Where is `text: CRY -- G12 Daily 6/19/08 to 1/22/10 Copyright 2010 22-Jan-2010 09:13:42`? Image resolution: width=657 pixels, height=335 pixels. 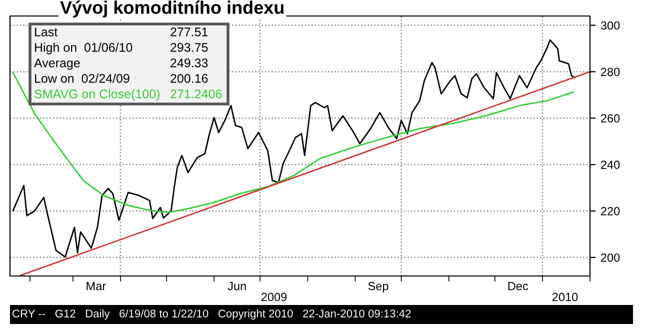
text: CRY -- G12 Daily 6/19/08 to 1/22/10 Copyright 2010 22-Jan-2010 09:13:42 is located at coordinates (211, 314).